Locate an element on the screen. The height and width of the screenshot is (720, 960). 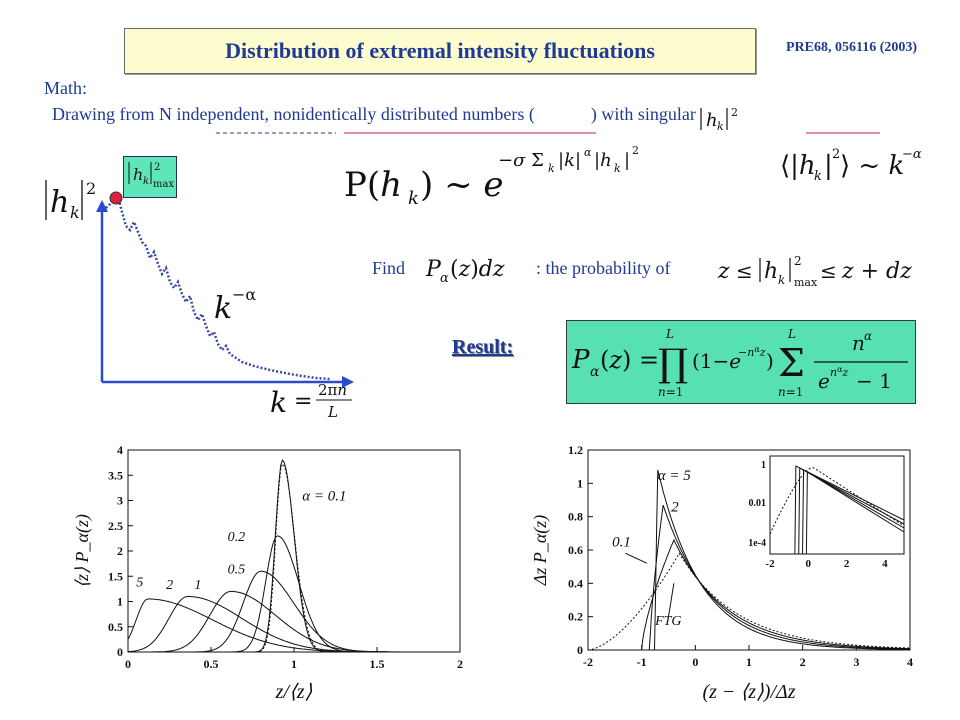
svg-text: (z) = is located at coordinates (629, 360).